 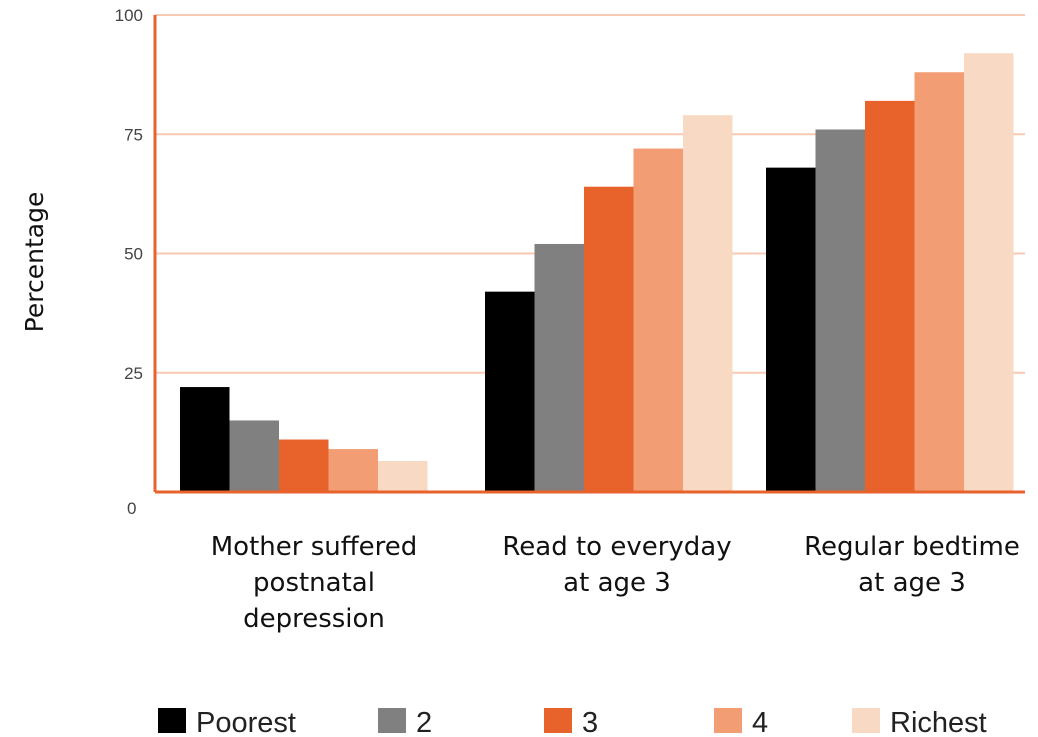 I want to click on y-axis-label: Percentage, so click(x=34, y=262).